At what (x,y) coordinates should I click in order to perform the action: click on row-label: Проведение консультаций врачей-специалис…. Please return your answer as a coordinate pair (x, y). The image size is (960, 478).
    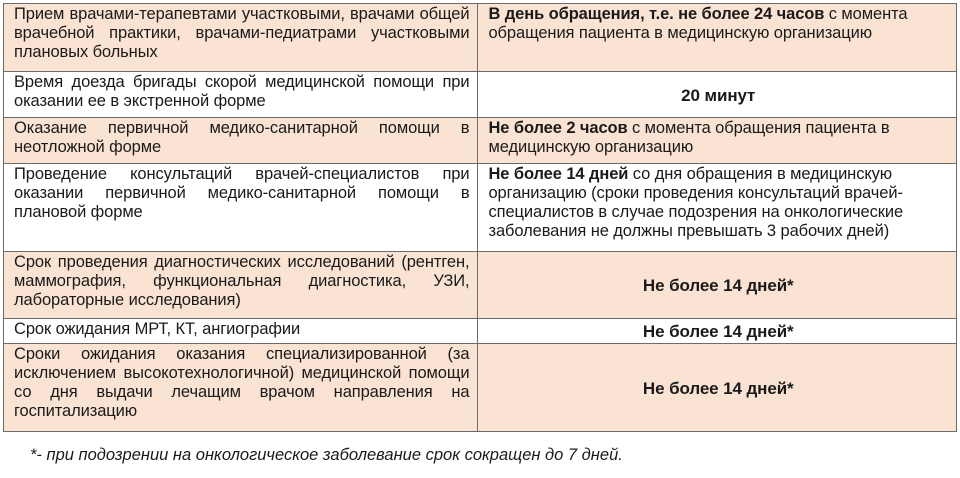
    Looking at the image, I should click on (240, 207).